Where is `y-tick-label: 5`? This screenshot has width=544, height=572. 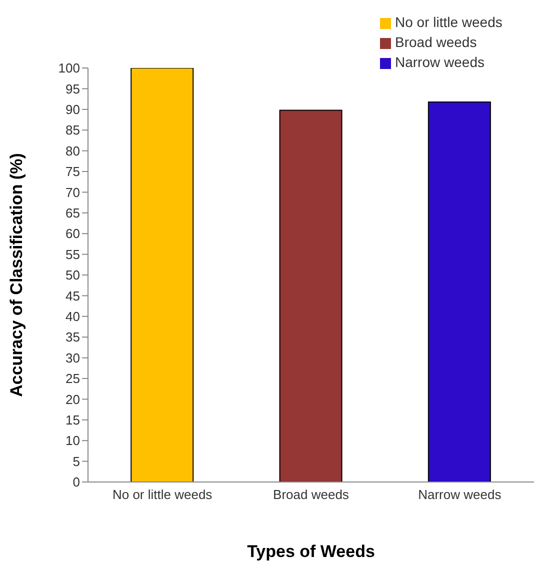 y-tick-label: 5 is located at coordinates (76, 461).